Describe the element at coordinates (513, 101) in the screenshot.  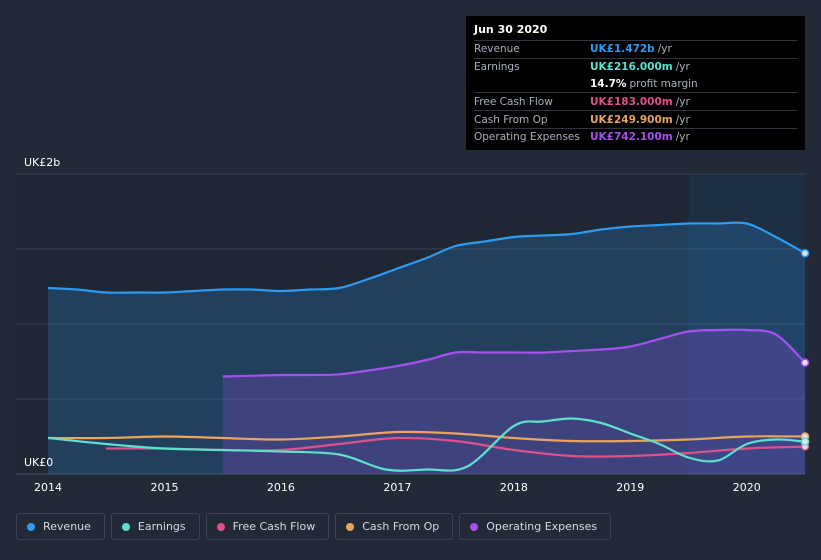
I see `tooltip-label: Free Cash Flow` at that location.